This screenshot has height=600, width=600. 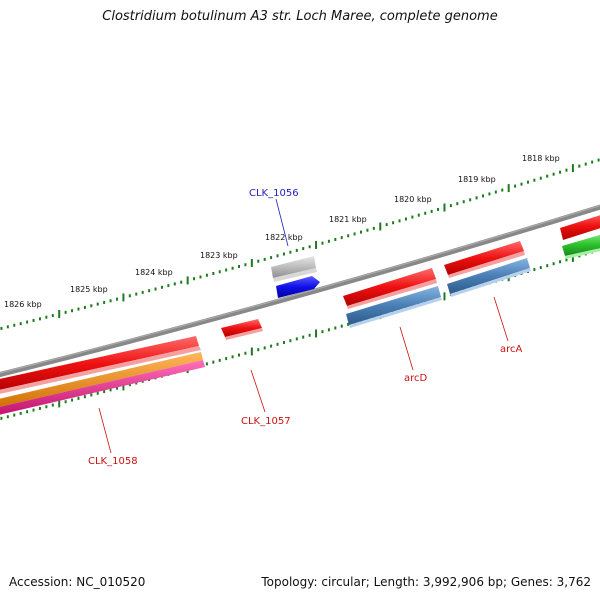 What do you see at coordinates (23, 304) in the screenshot?
I see `ruler-label: 1826 kbp` at bounding box center [23, 304].